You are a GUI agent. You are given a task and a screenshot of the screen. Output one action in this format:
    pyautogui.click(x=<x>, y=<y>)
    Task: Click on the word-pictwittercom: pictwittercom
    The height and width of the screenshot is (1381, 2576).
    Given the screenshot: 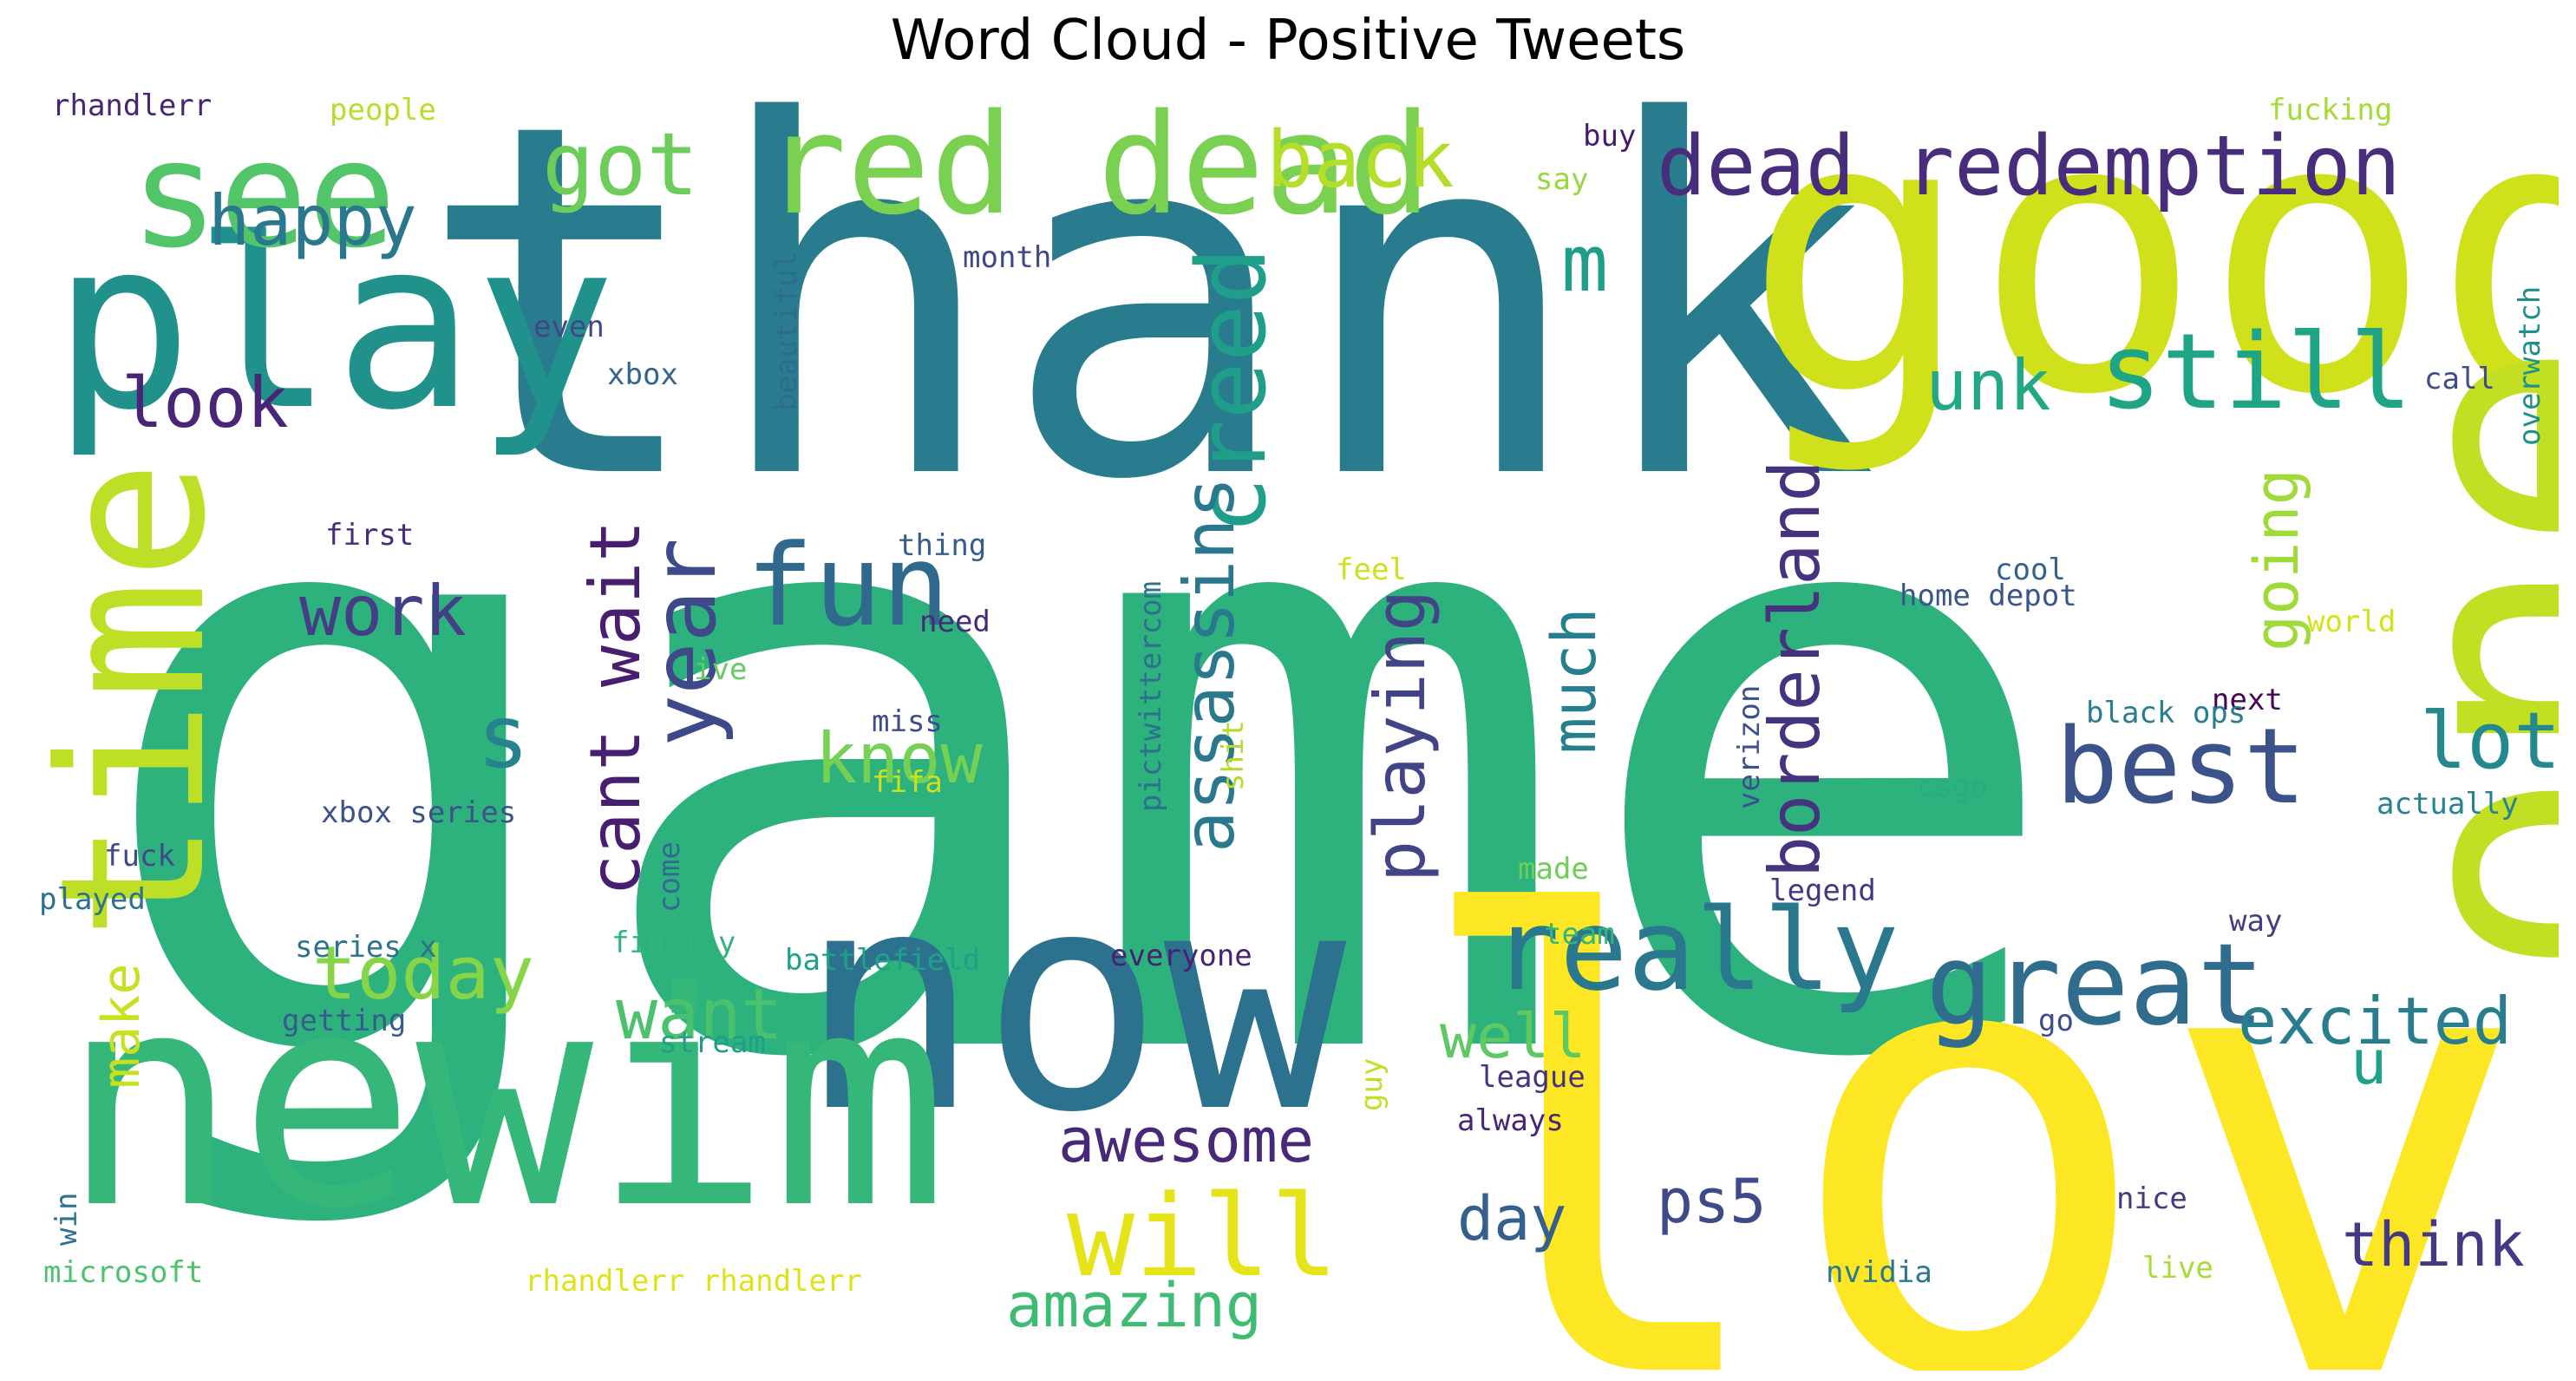 What is the action you would take?
    pyautogui.click(x=1151, y=696)
    